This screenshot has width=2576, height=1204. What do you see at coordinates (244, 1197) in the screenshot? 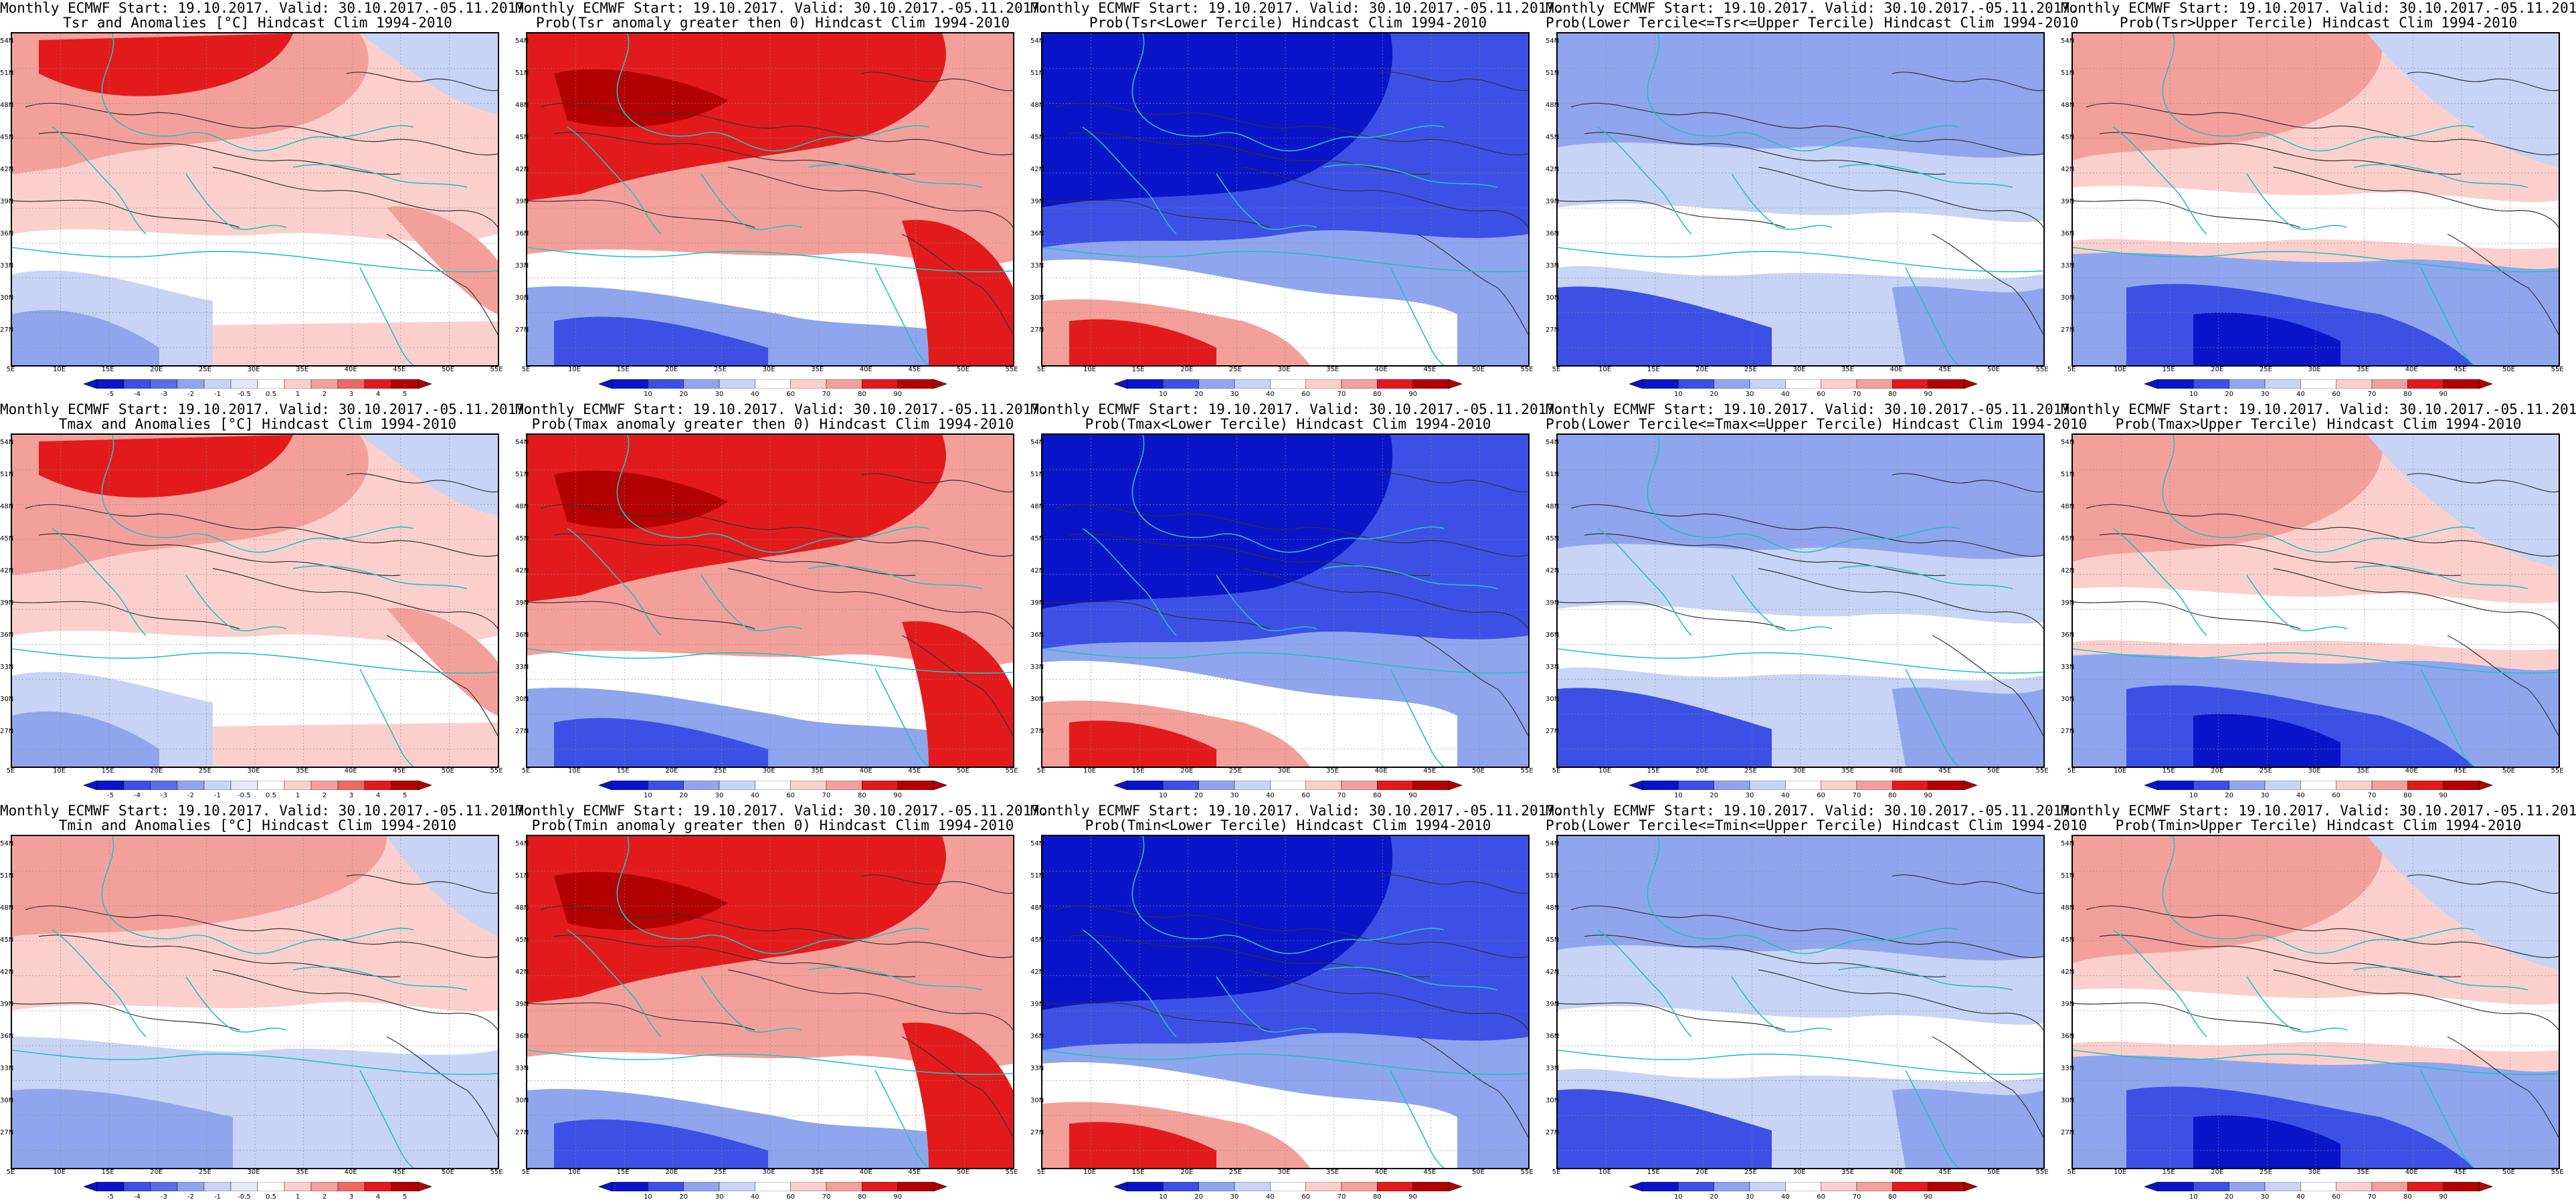
I see `colorbar-tick-label: -0.5` at bounding box center [244, 1197].